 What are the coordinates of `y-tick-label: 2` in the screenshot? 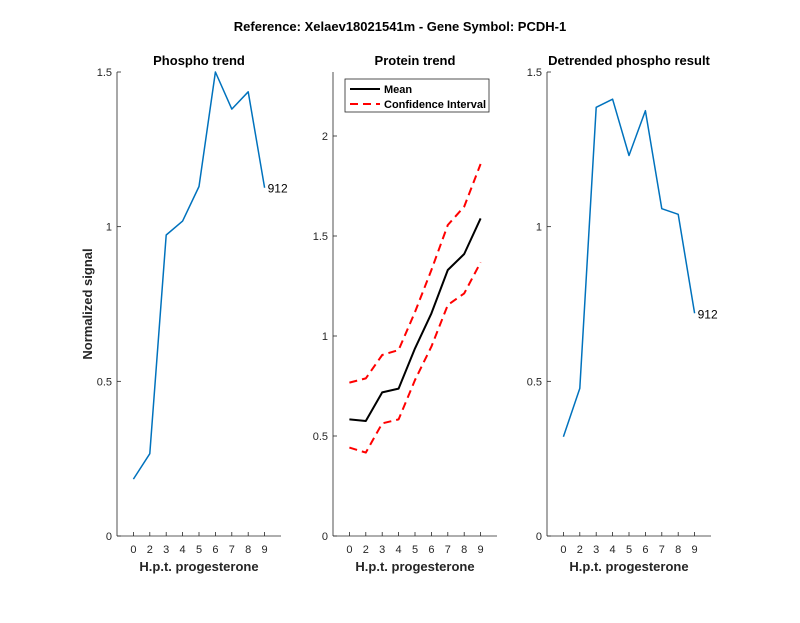 It's located at (325, 137).